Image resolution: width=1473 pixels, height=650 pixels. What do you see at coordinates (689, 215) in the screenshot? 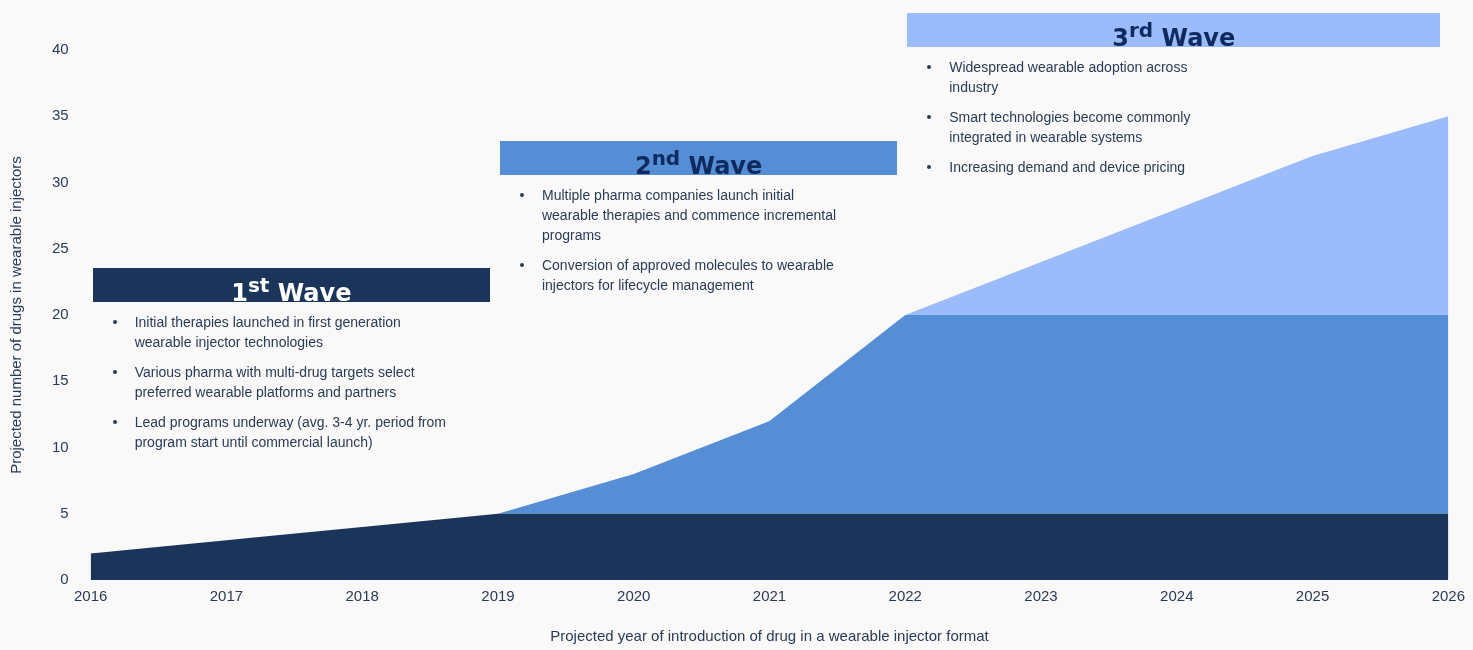
I see `annotation: Multiple pharma companies launch initial wearable therapies and commence incremental programs` at bounding box center [689, 215].